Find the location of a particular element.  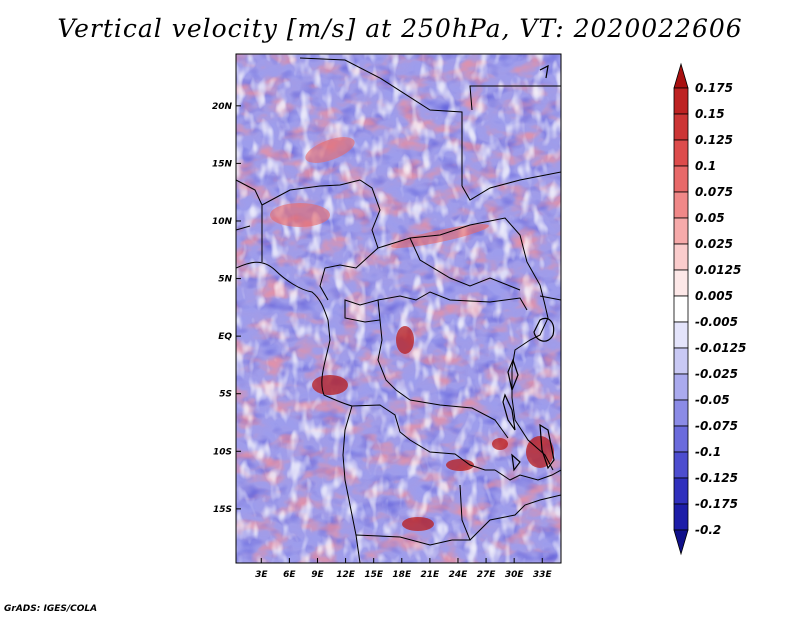

colorbar-label: 0.025 is located at coordinates (714, 244).